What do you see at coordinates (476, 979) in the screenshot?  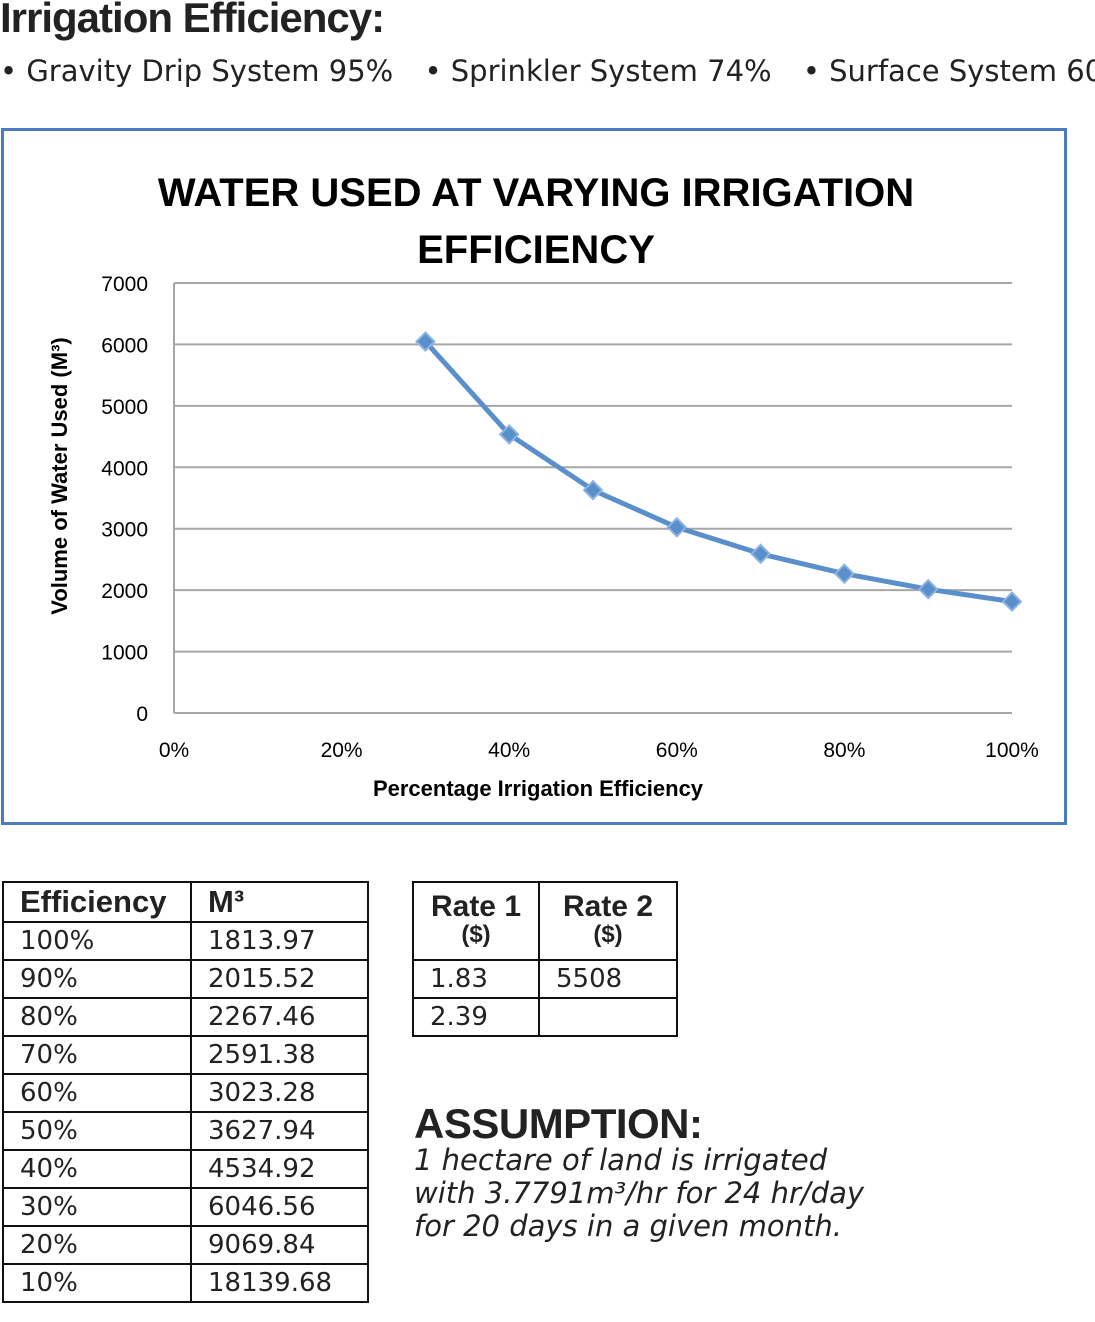 I see `table-cell: 1.83` at bounding box center [476, 979].